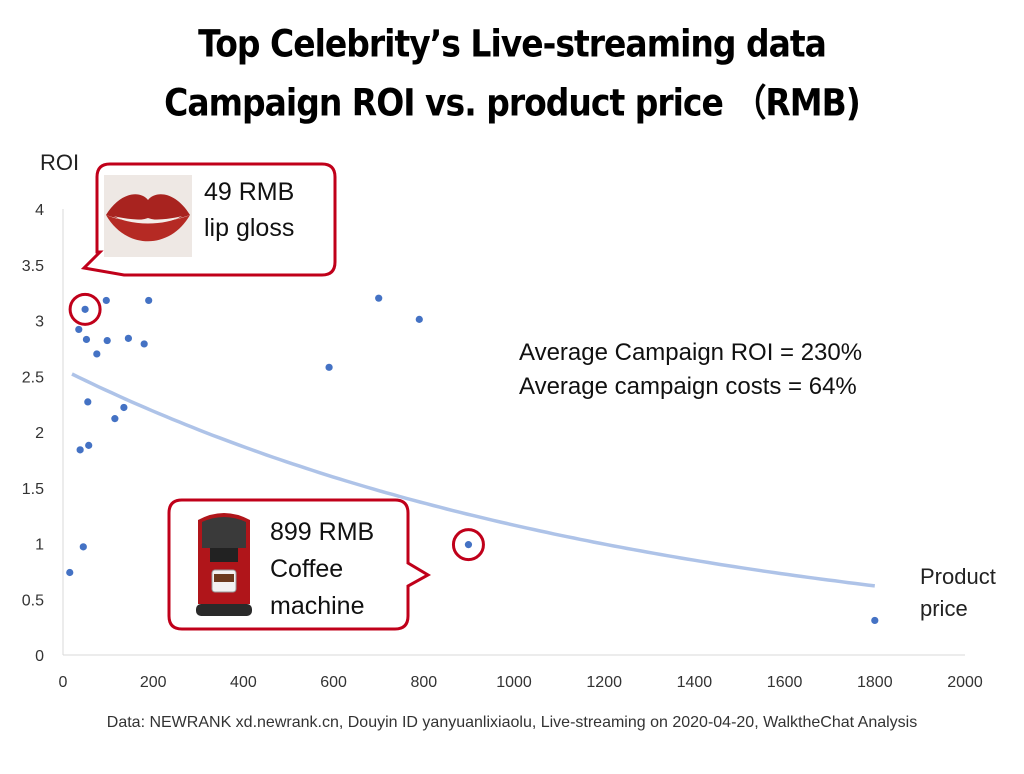  Describe the element at coordinates (153, 682) in the screenshot. I see `x-tick-label: 200` at that location.